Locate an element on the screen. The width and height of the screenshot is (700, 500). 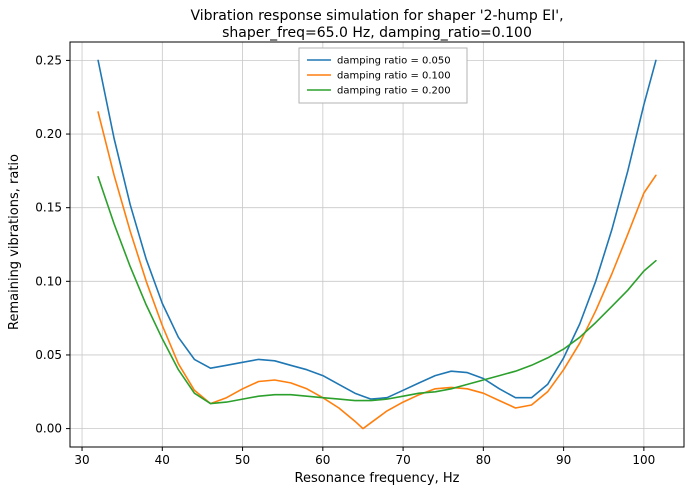
x-tick-label: 50 is located at coordinates (242, 460).